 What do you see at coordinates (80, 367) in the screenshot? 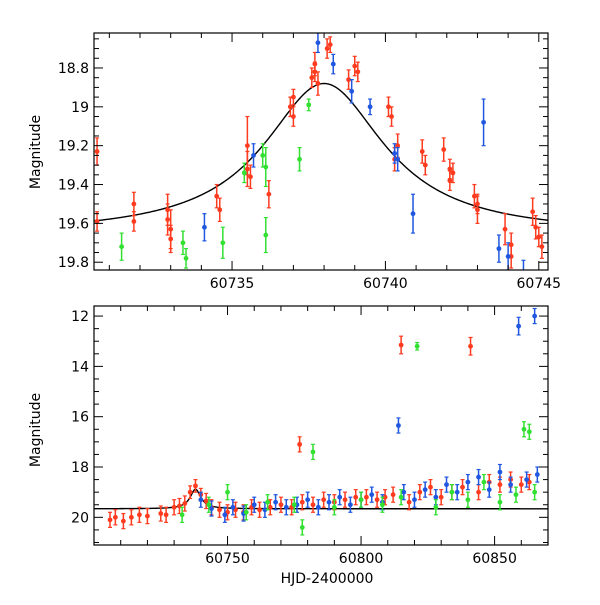
I see `y-tick-label: 14` at bounding box center [80, 367].